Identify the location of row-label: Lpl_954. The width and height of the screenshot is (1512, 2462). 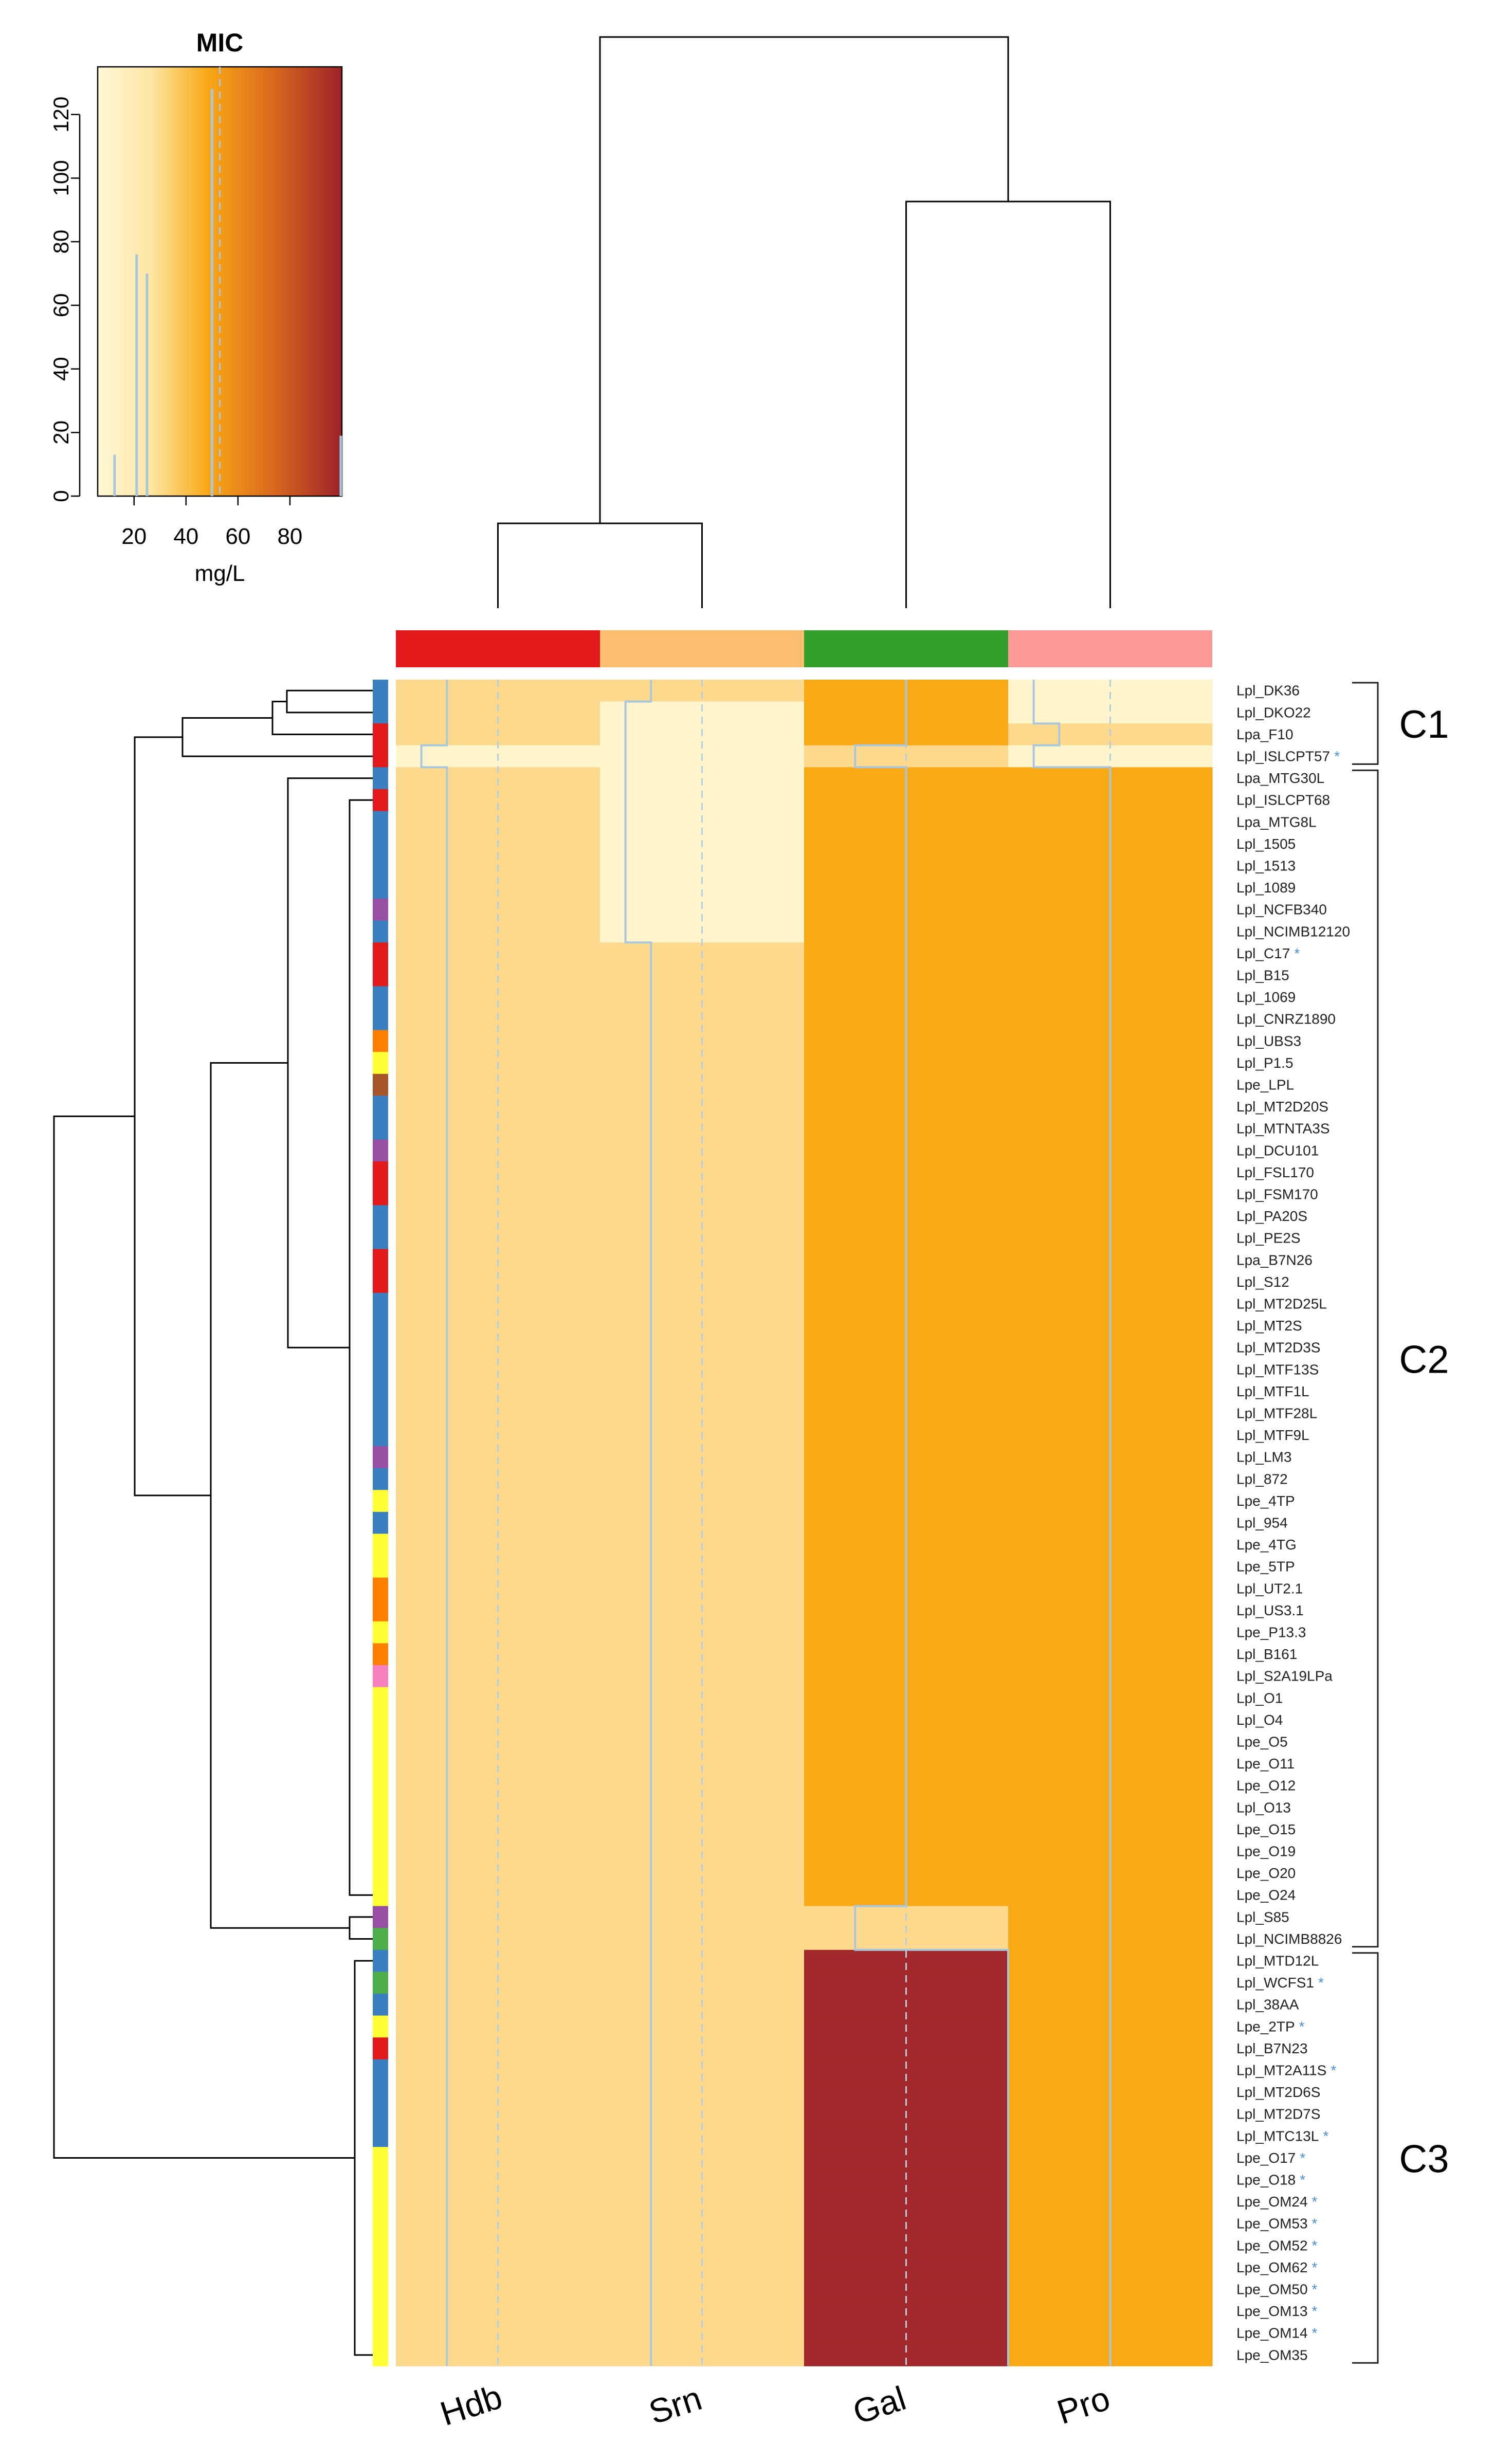
(1262, 1522).